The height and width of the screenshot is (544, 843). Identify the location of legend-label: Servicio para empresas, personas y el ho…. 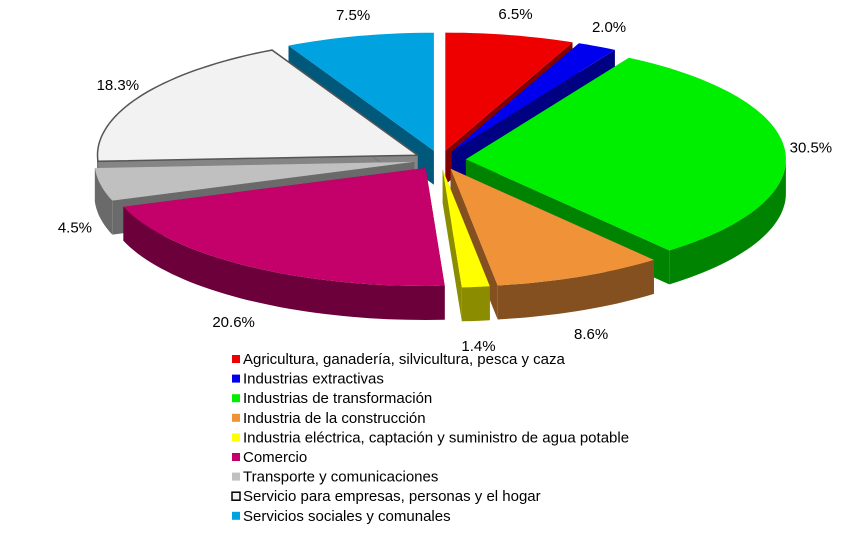
(392, 496).